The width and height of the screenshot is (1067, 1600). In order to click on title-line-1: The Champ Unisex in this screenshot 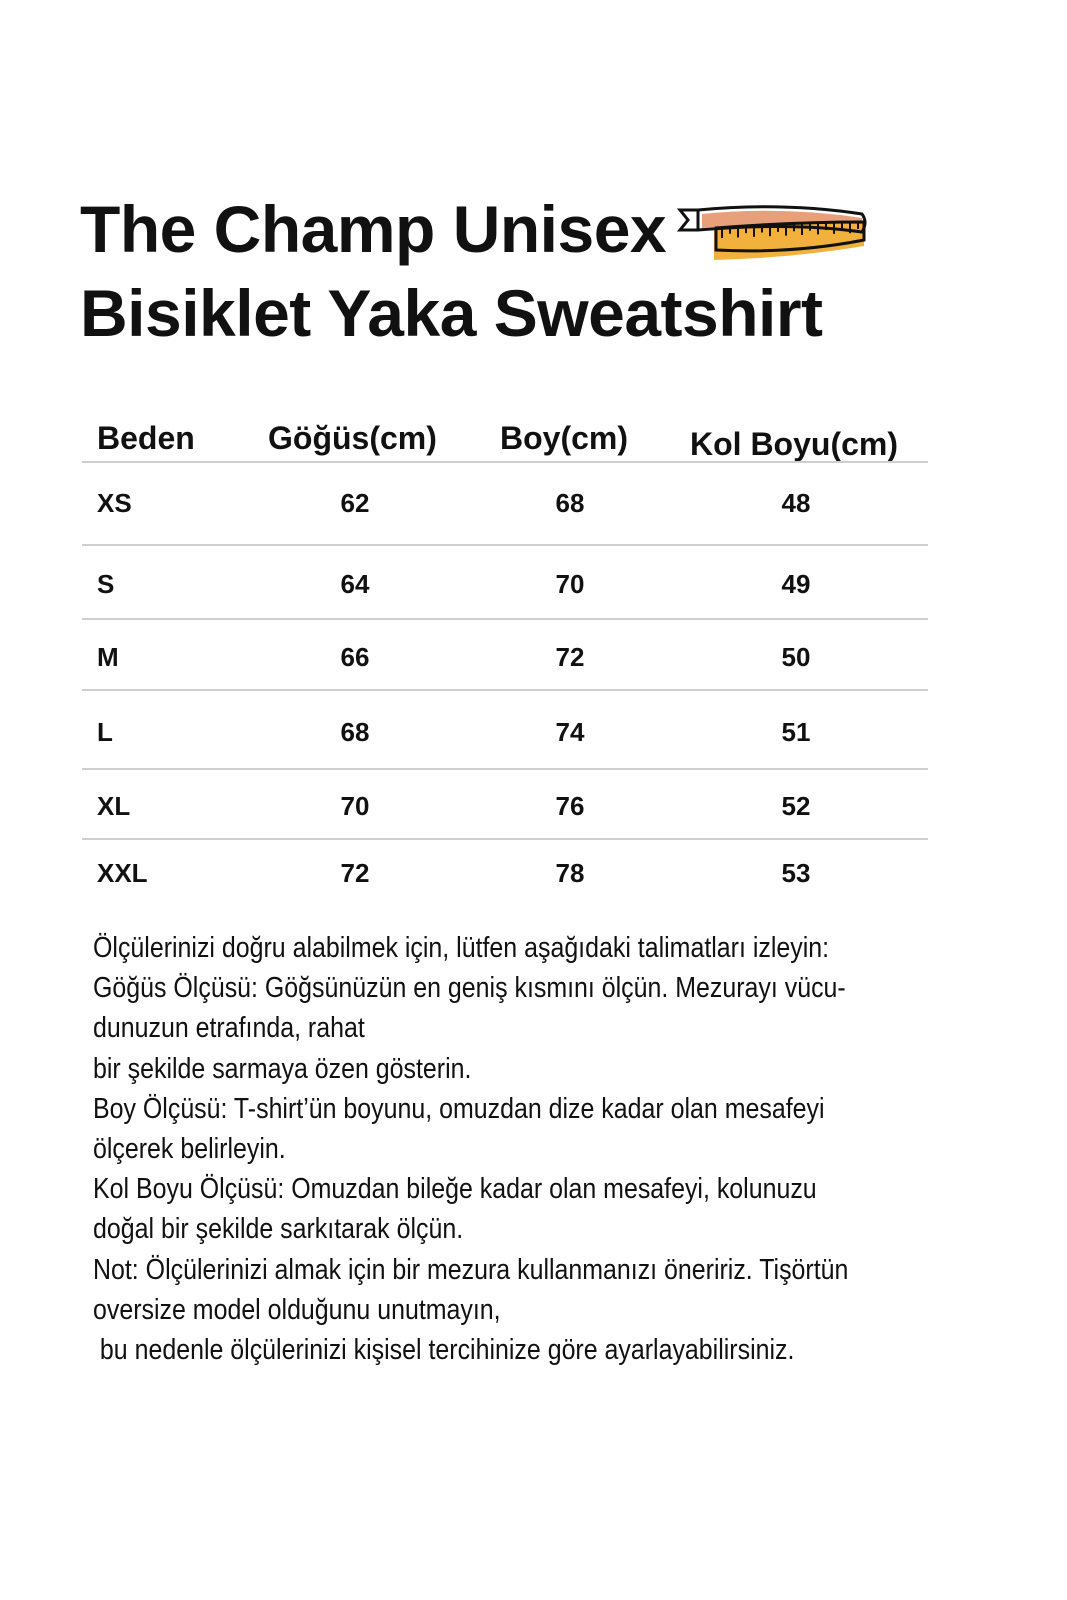, I will do `click(373, 229)`.